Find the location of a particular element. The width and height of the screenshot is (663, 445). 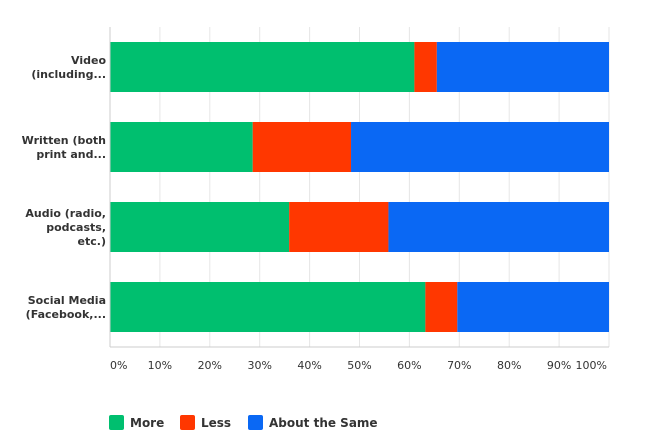

category-label-line: Social Media is located at coordinates (67, 300).